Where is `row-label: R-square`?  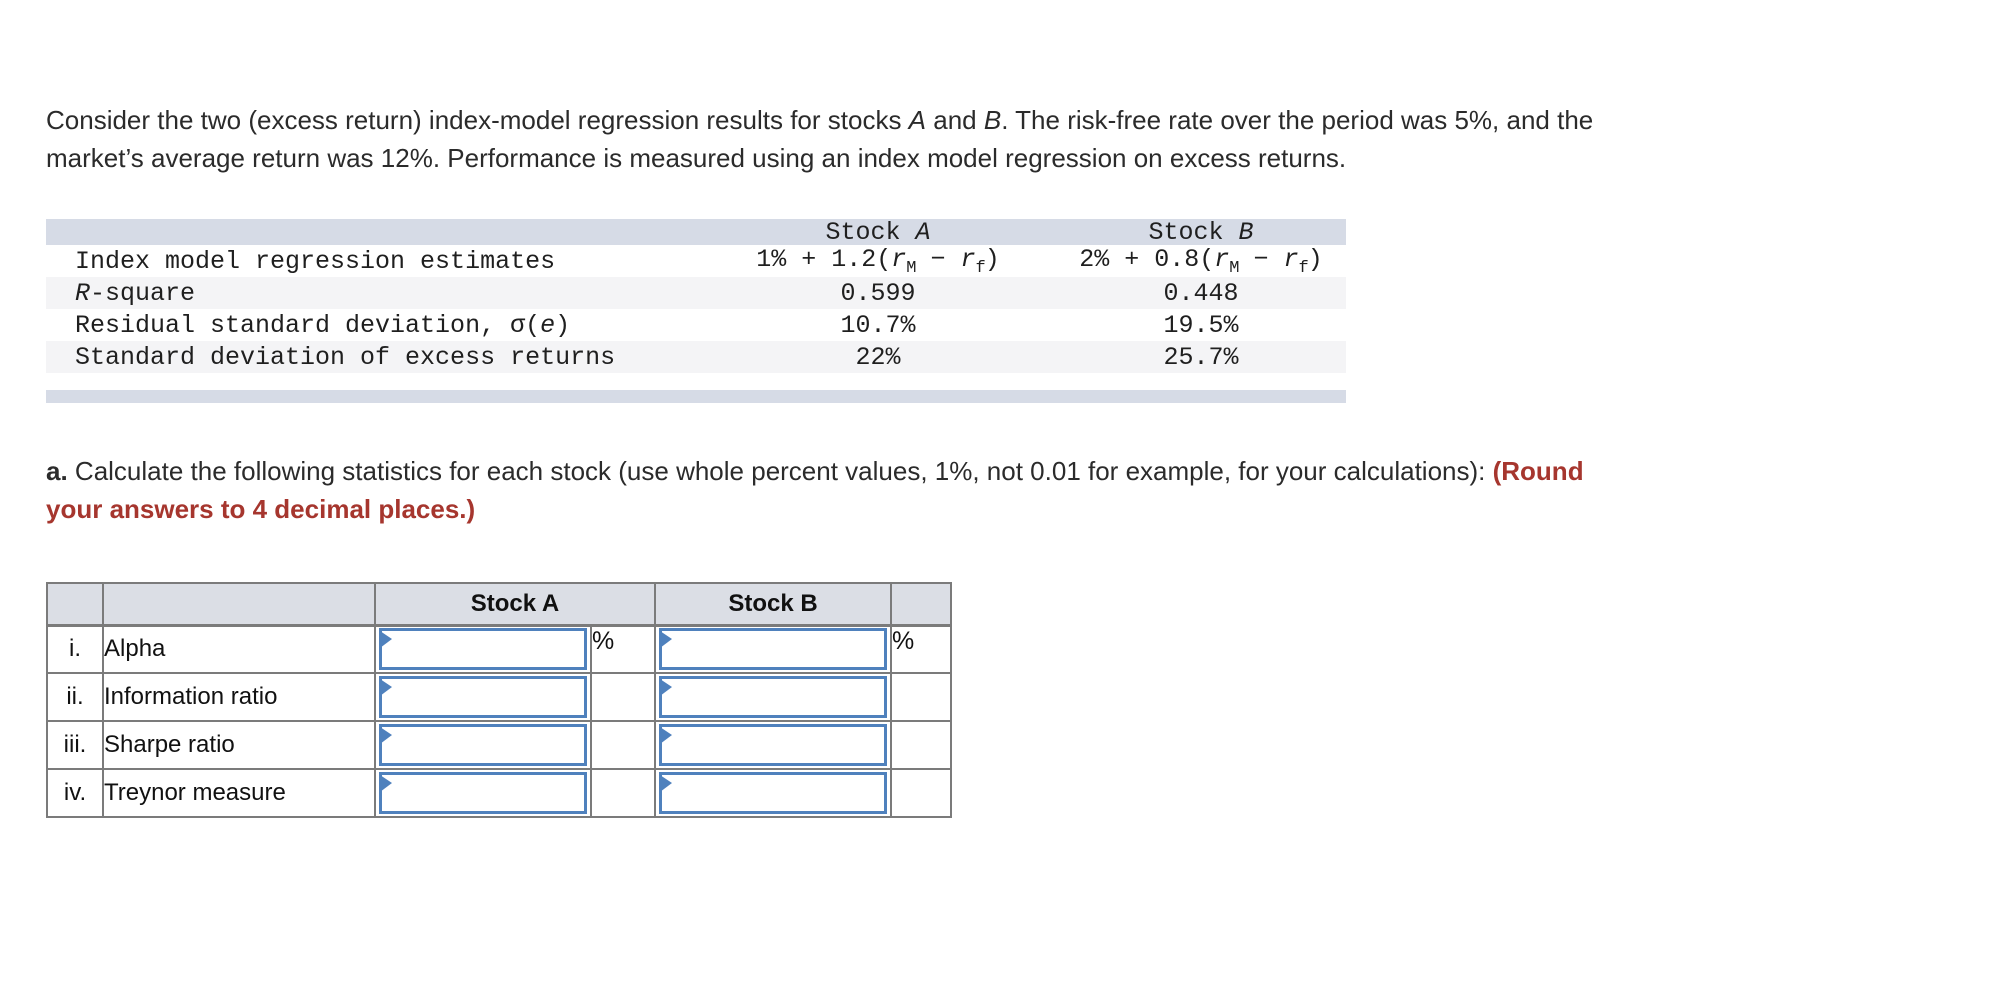 row-label: R-square is located at coordinates (373, 293).